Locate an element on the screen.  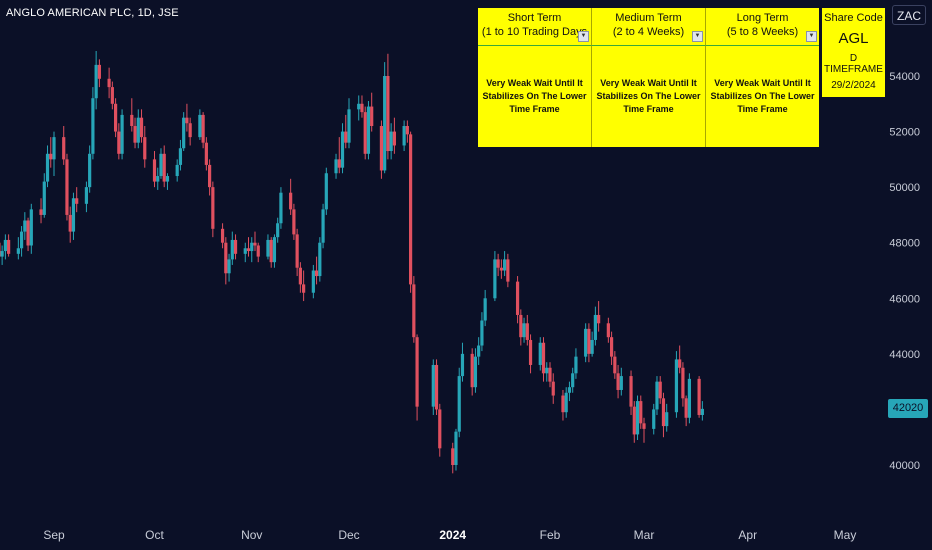
symbol-title: ANGLO AMERICAN PLC, 1D, JSE is located at coordinates (92, 13).